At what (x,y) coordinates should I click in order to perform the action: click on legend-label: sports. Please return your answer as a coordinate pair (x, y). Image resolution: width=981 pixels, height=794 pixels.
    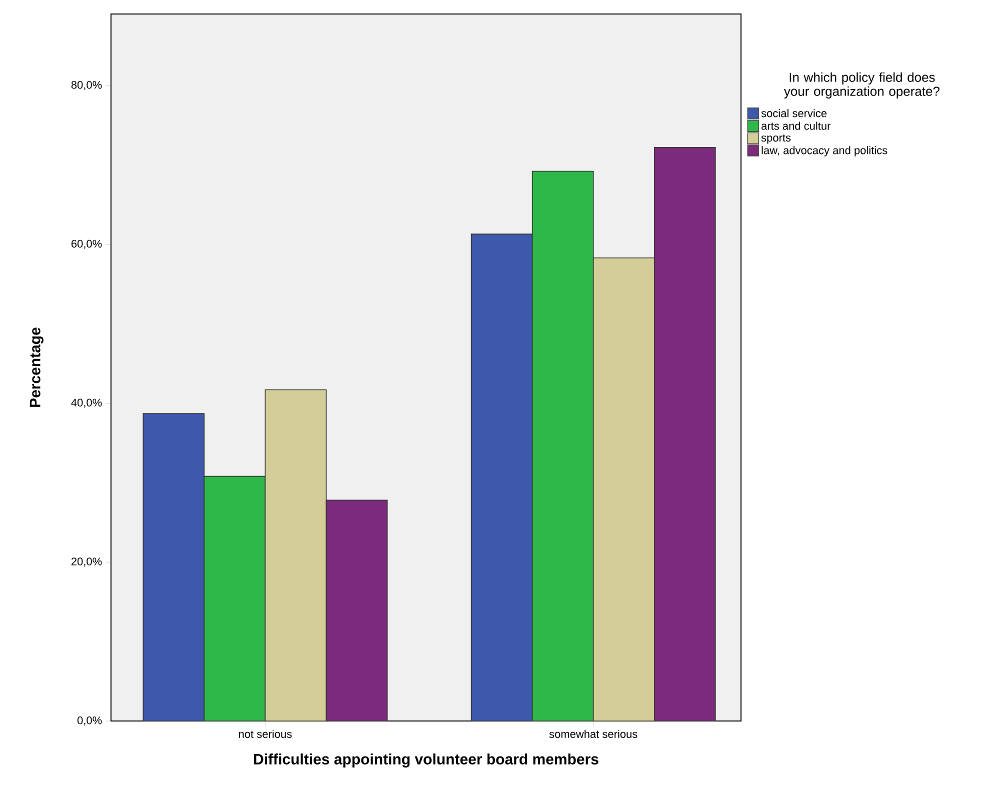
    Looking at the image, I should click on (776, 139).